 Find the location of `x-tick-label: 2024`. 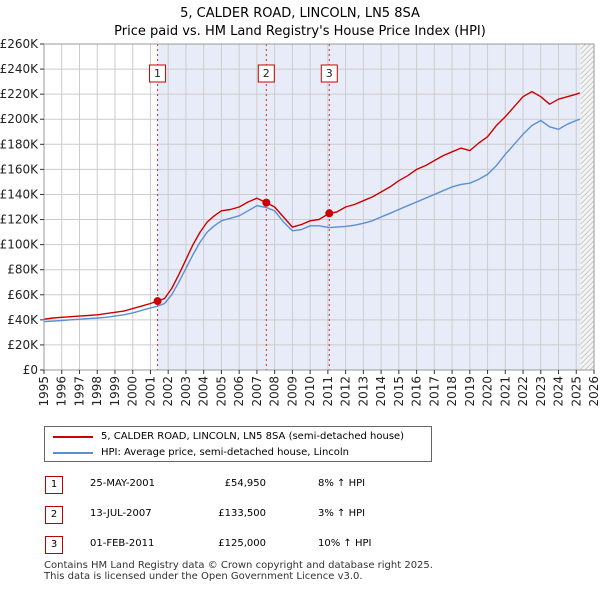

x-tick-label: 2024 is located at coordinates (559, 391).